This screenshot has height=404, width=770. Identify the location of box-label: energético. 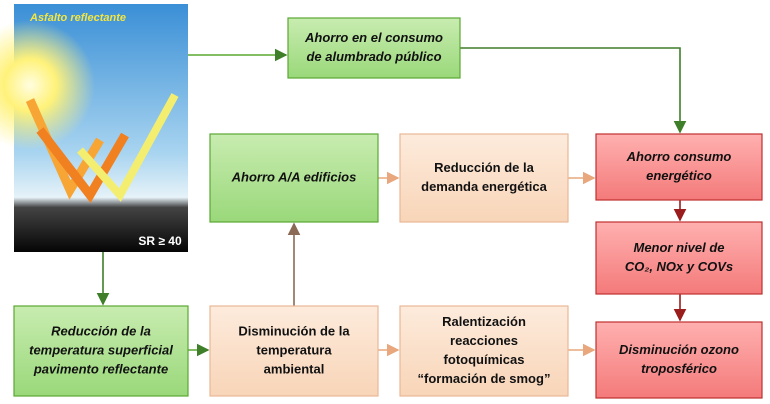
(679, 175).